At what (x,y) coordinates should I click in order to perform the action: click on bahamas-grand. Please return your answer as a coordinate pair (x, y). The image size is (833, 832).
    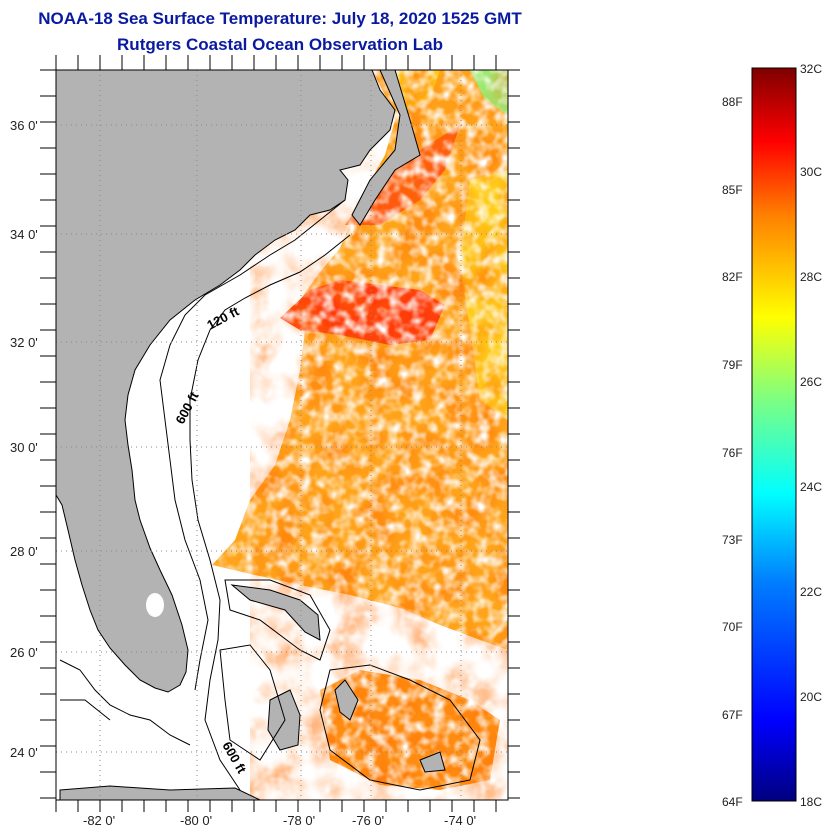
    Looking at the image, I should click on (275, 612).